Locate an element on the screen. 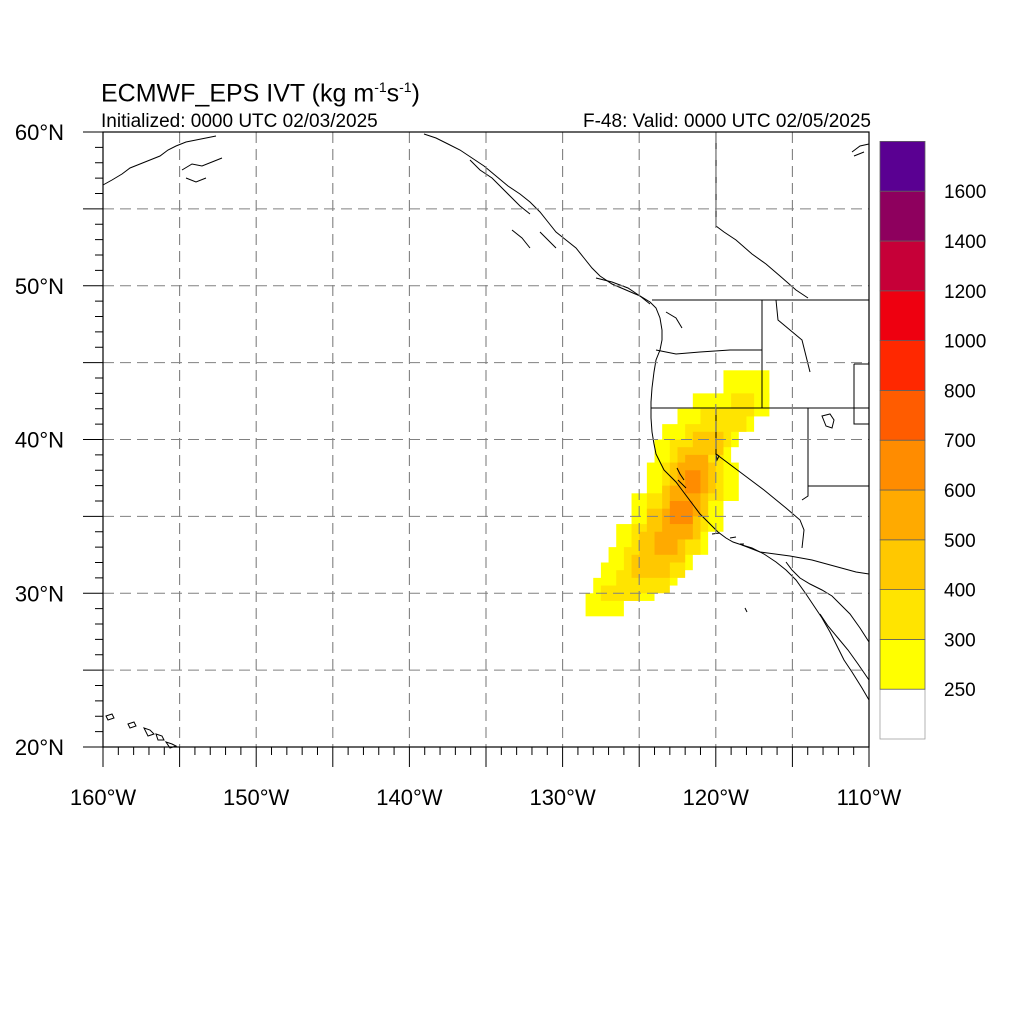  latitude-label: 60°N is located at coordinates (39, 132).